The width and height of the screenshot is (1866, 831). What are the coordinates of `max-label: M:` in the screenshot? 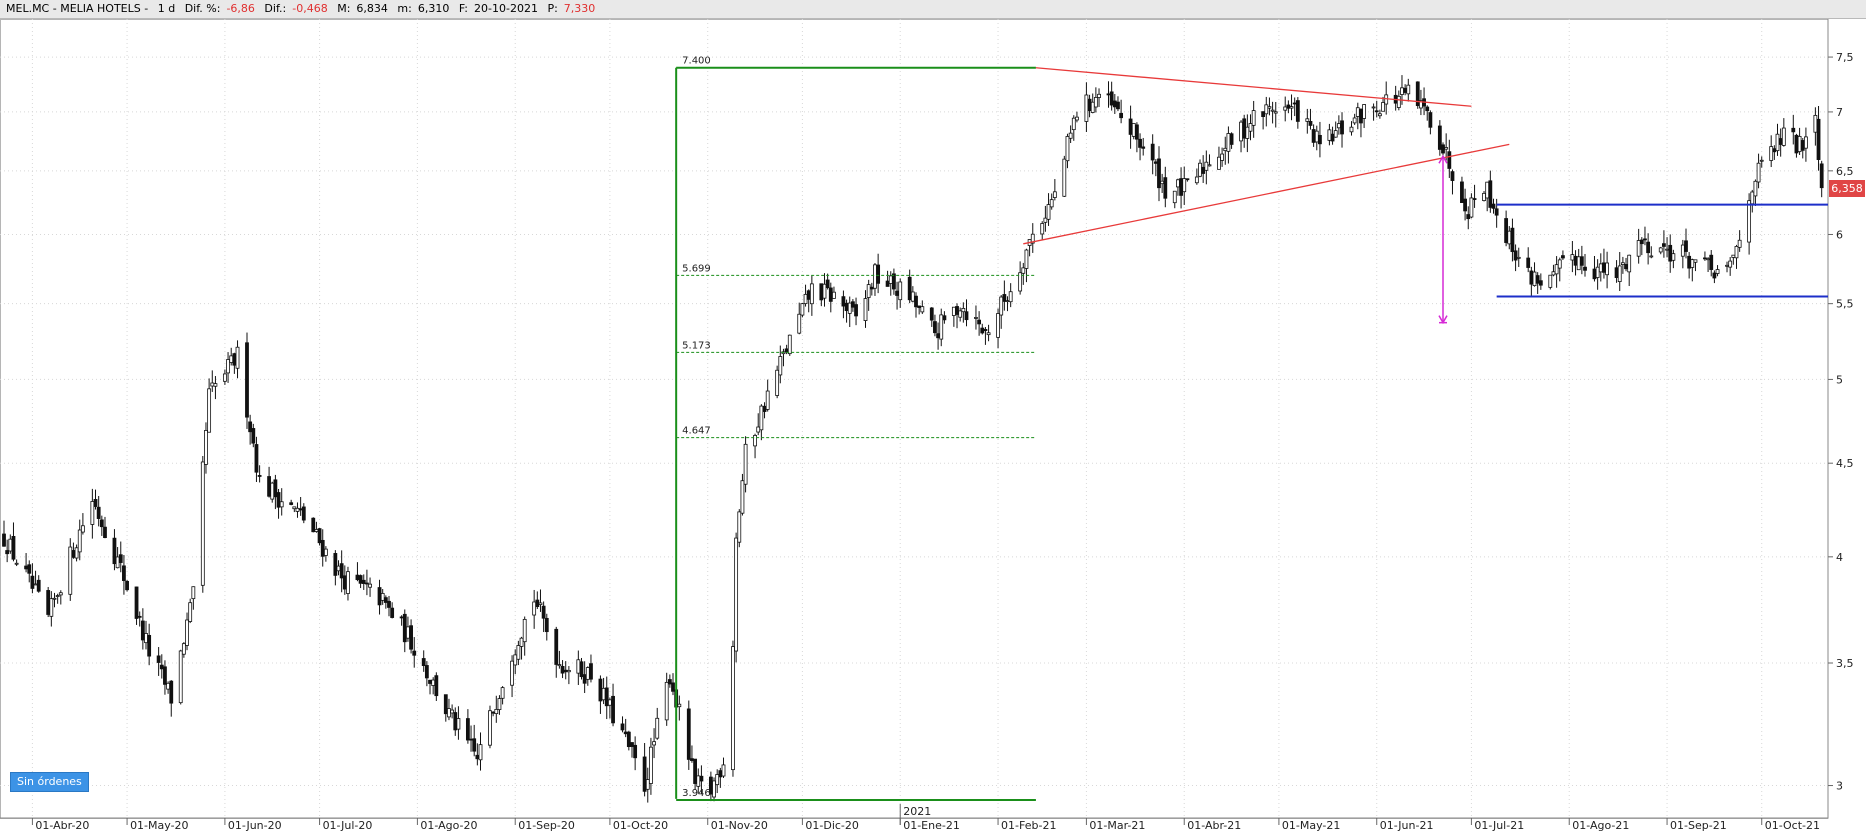 It's located at (344, 8).